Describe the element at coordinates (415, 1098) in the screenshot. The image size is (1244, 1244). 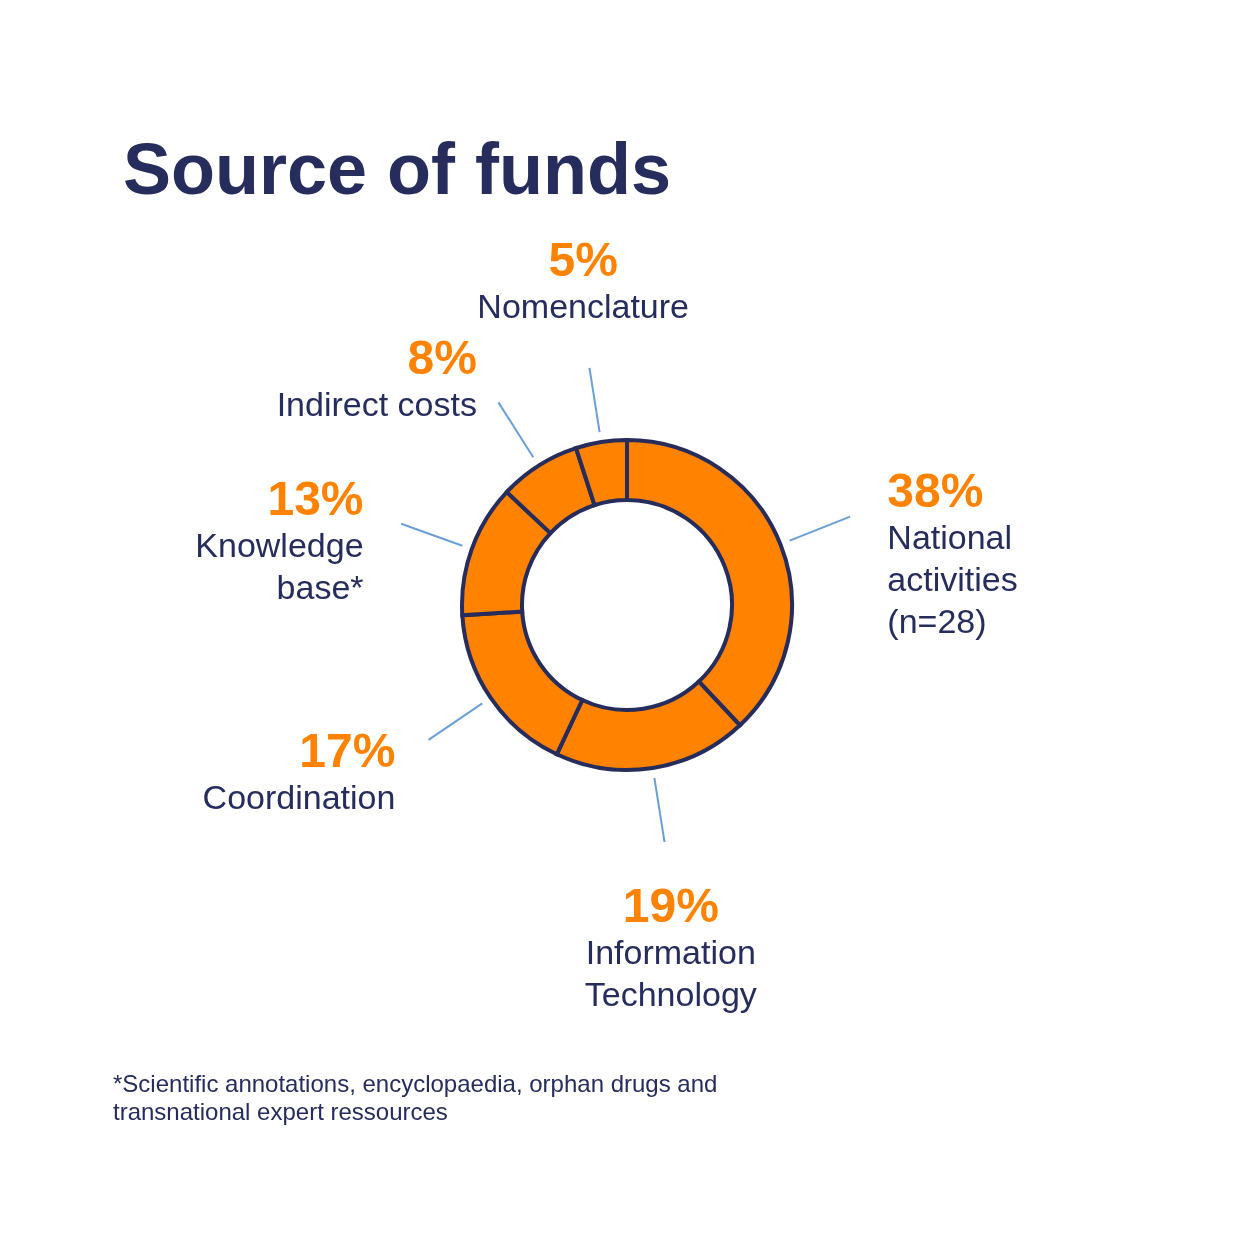
I see `text: *Scientific annotations, encyclopaedia, orphan drugs and transnational expert ressources` at that location.